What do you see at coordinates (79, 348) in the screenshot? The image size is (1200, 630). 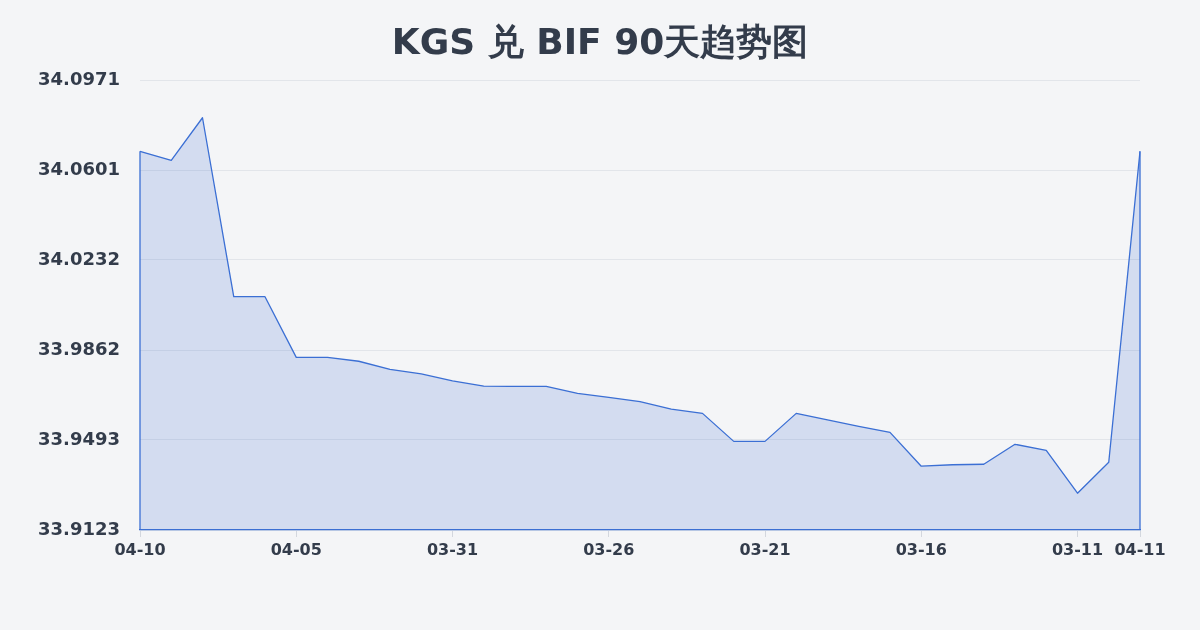 I see `y-tick-label: 33.9862` at bounding box center [79, 348].